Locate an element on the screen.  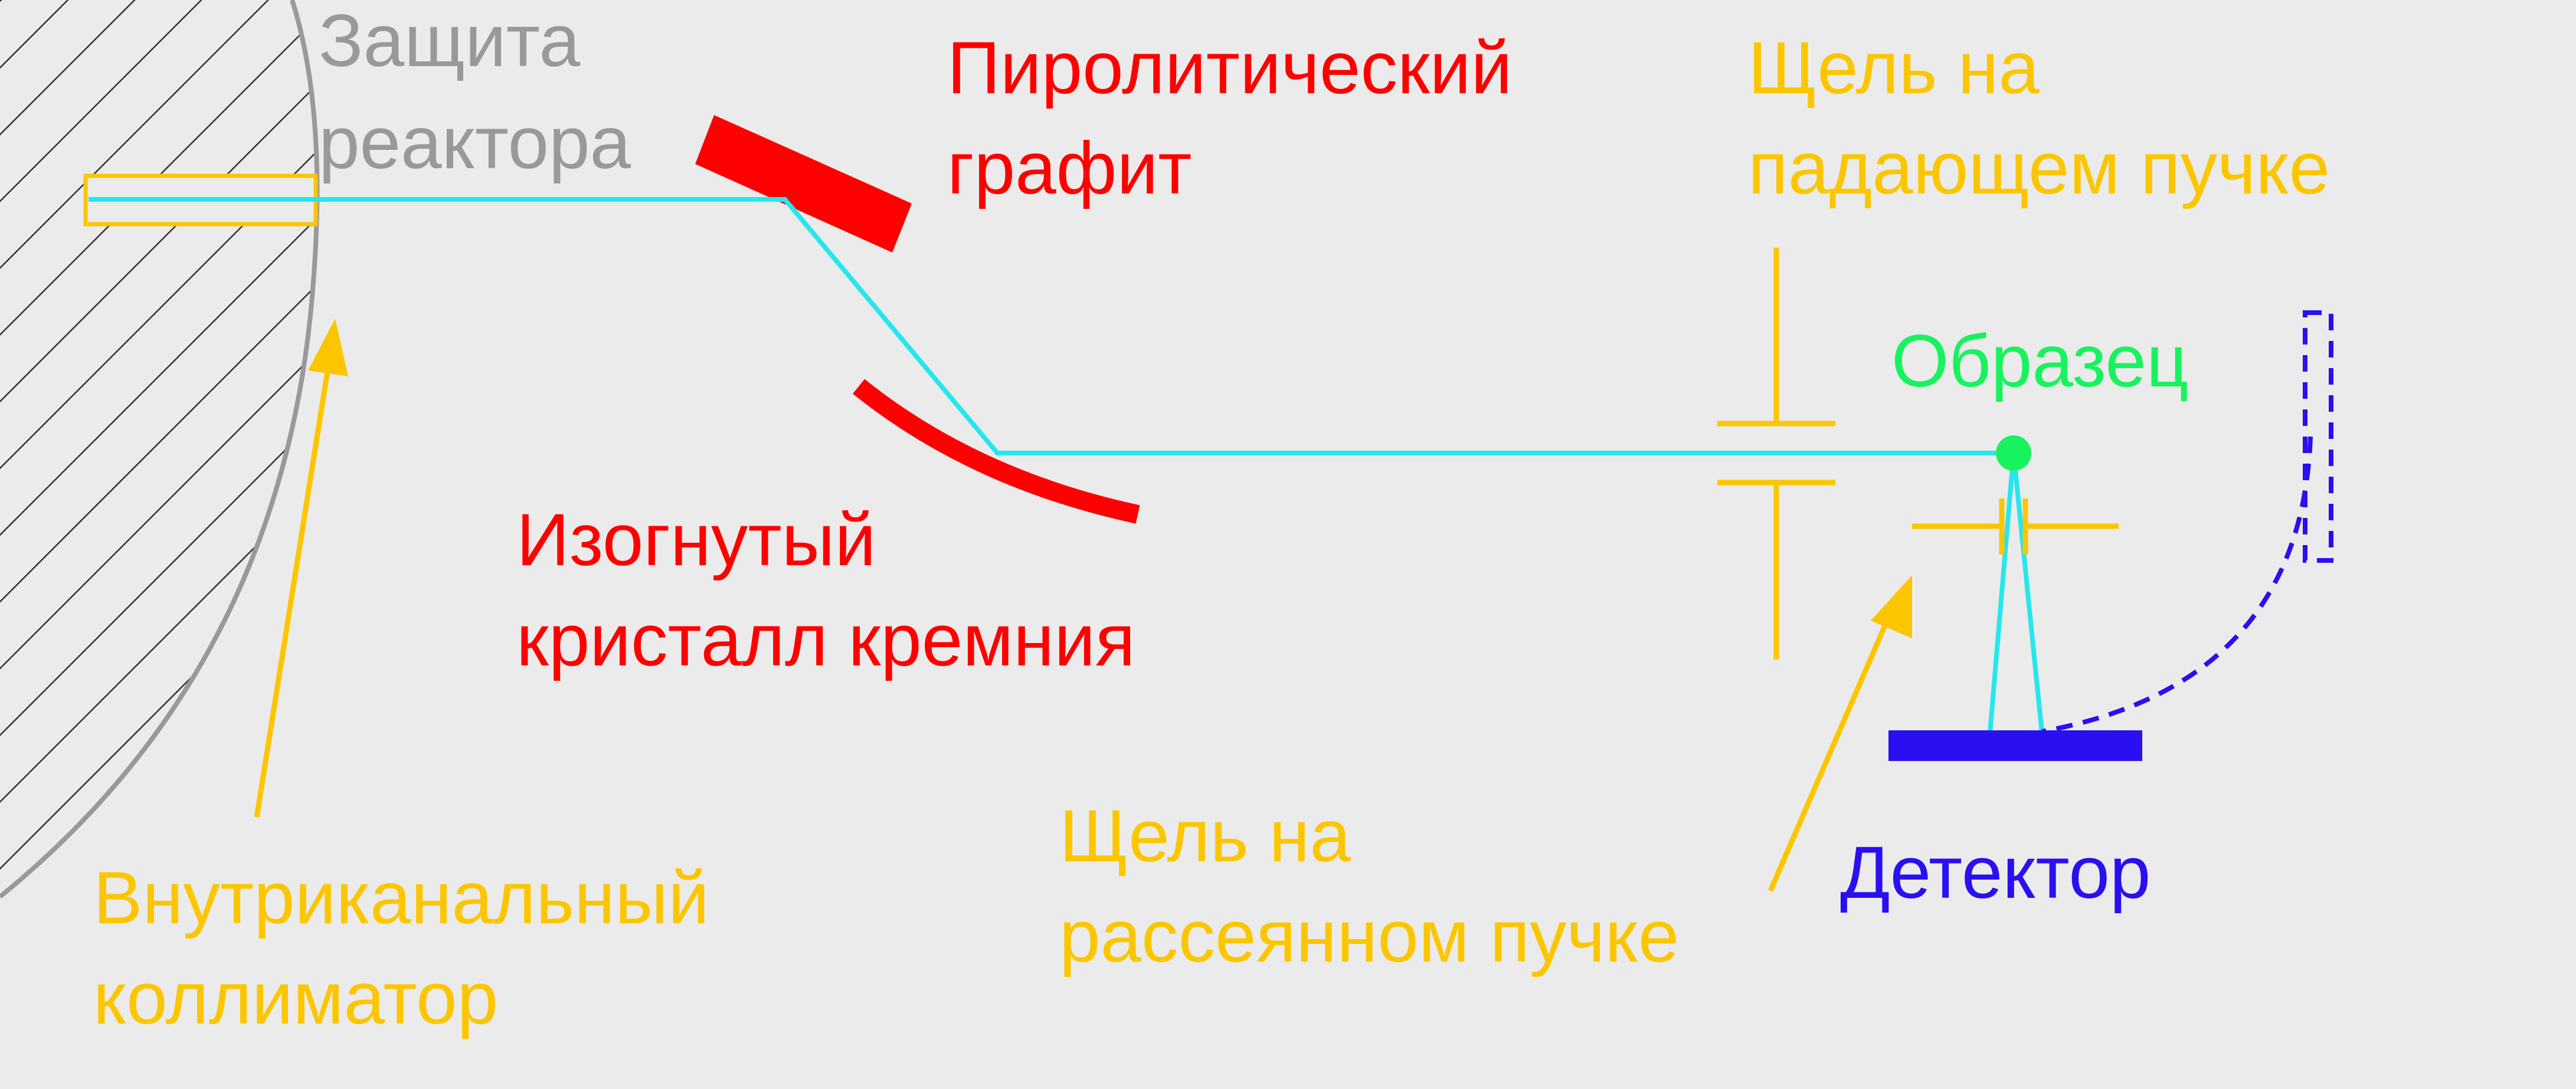
sample-label: Образец is located at coordinates (2040, 361).